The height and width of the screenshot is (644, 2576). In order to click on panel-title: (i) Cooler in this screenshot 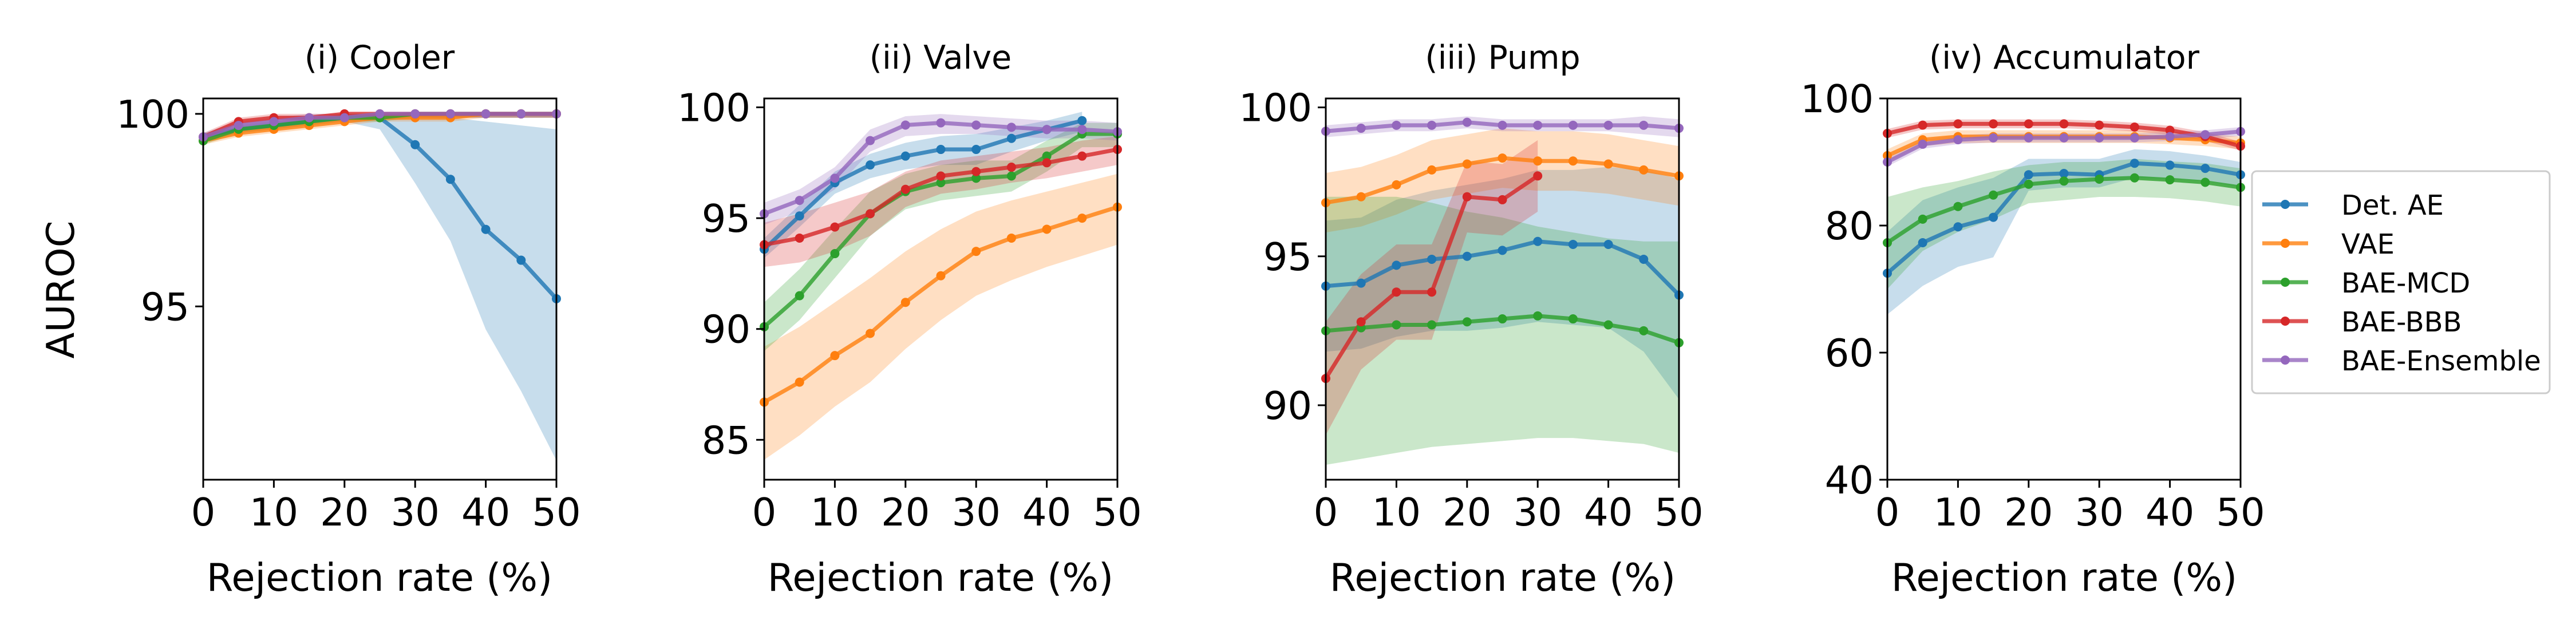, I will do `click(380, 58)`.